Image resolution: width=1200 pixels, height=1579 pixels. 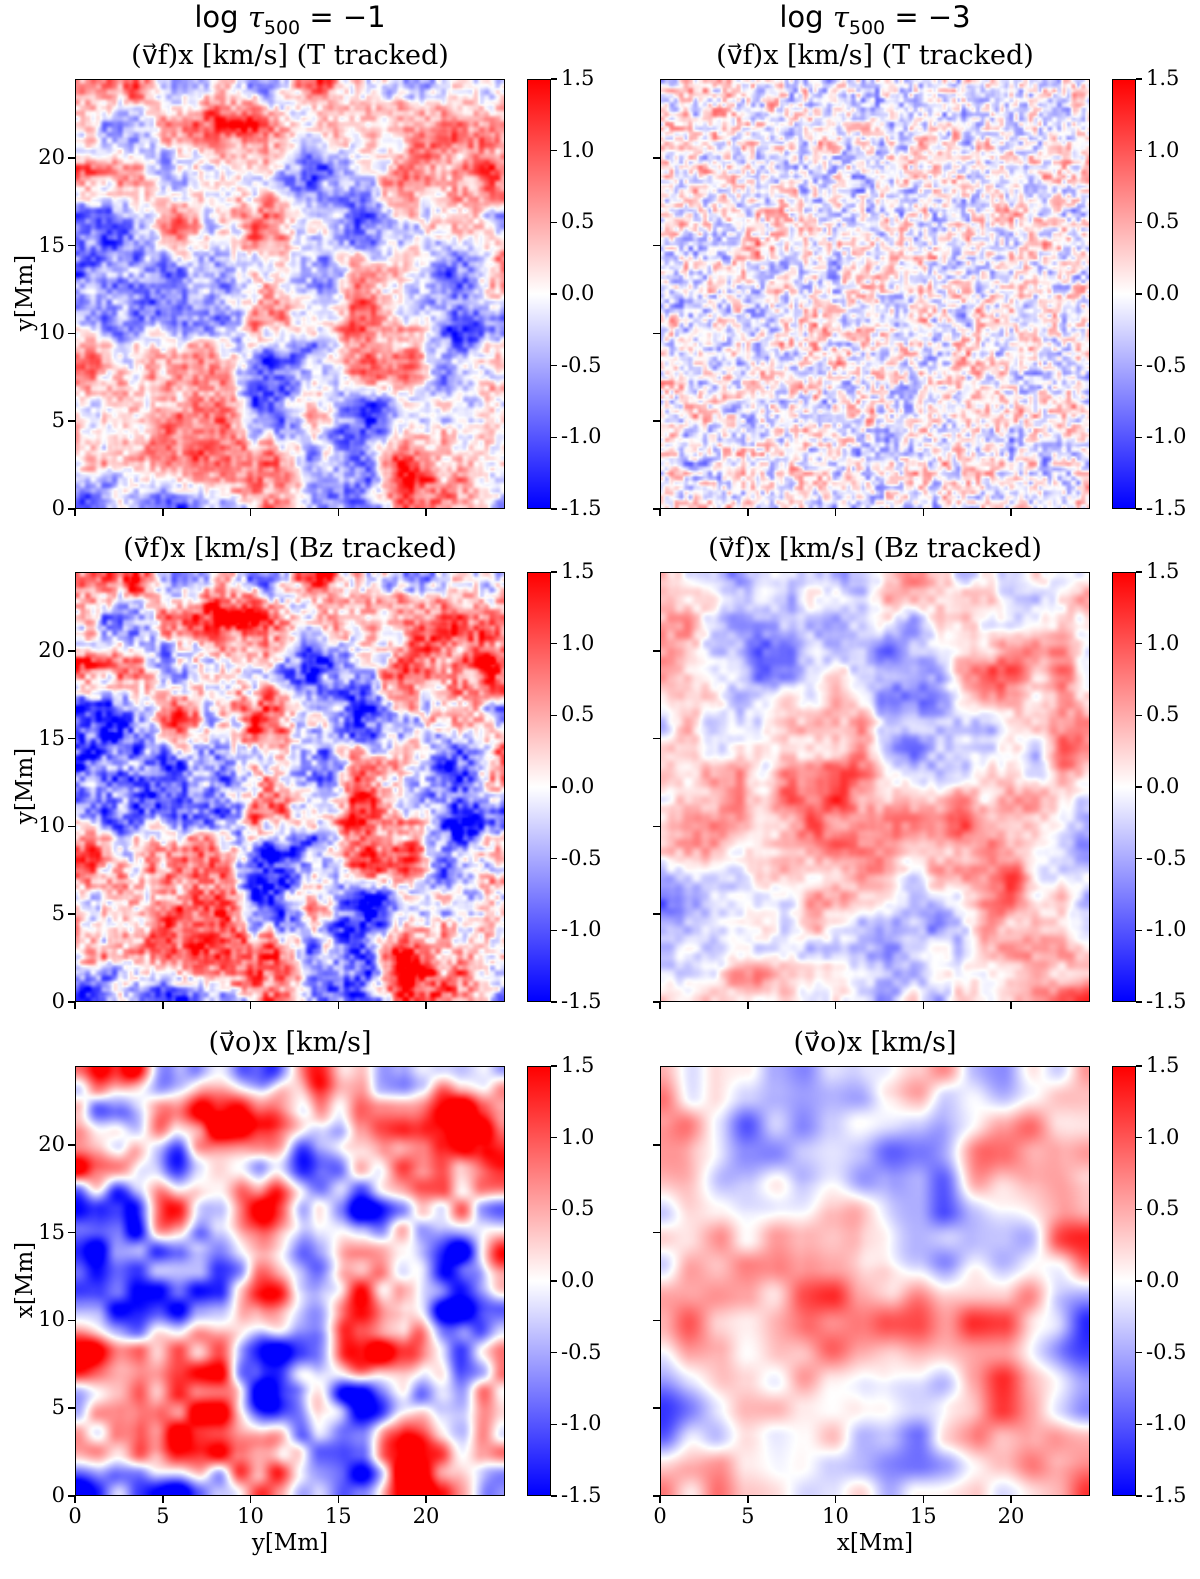 What do you see at coordinates (25, 786) in the screenshot?
I see `y-axis-label: y[Mm]` at bounding box center [25, 786].